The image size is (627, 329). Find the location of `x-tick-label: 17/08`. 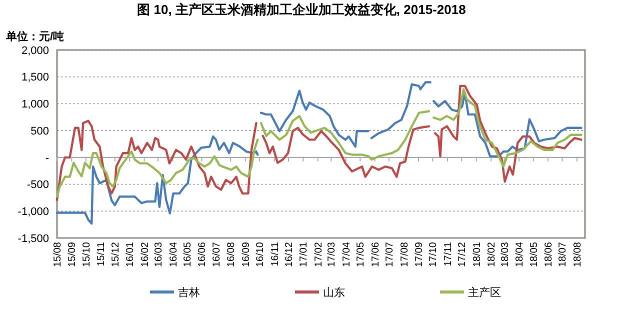

x-tick-label: 17/08 is located at coordinates (404, 255).